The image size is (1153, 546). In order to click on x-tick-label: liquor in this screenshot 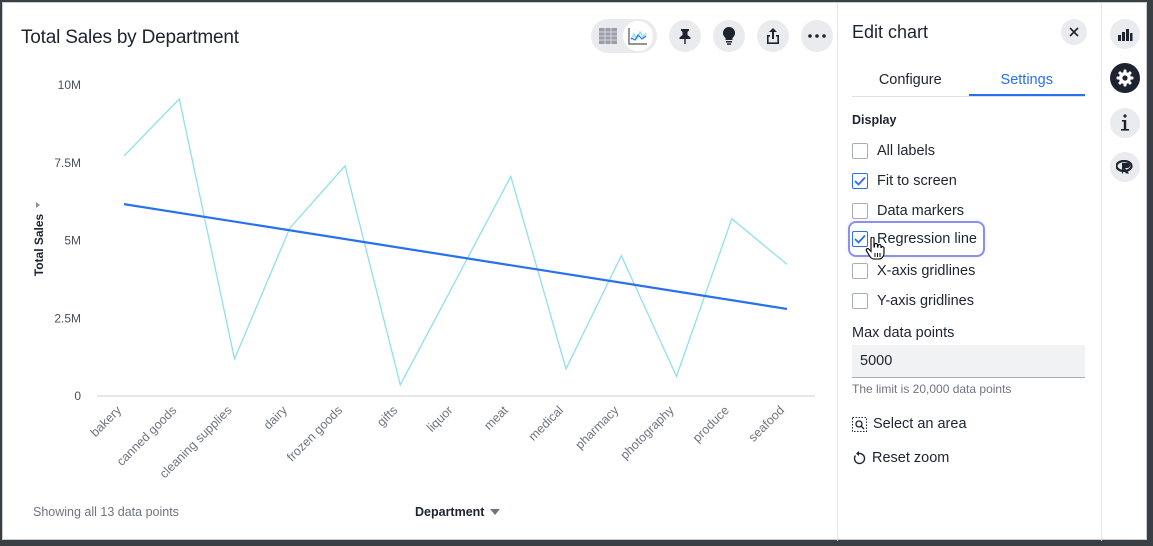, I will do `click(440, 419)`.